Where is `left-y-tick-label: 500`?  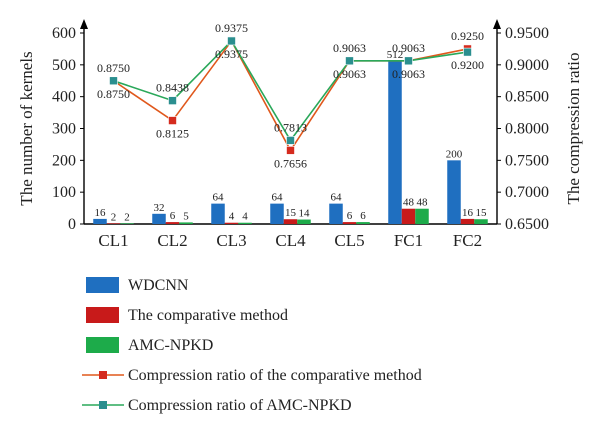
left-y-tick-label: 500 is located at coordinates (64, 65).